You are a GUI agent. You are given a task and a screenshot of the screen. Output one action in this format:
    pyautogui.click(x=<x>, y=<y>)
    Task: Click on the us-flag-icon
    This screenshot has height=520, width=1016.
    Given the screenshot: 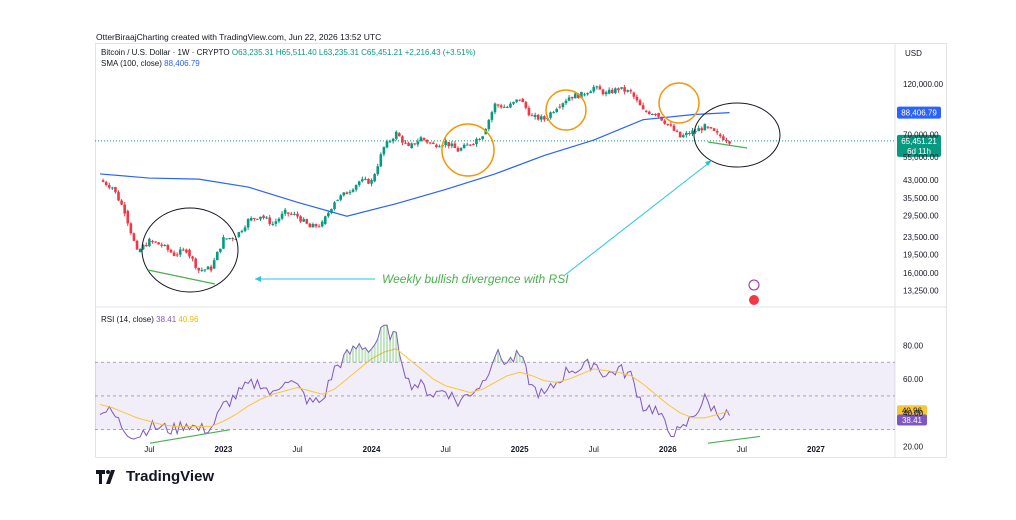 What is the action you would take?
    pyautogui.click(x=754, y=300)
    